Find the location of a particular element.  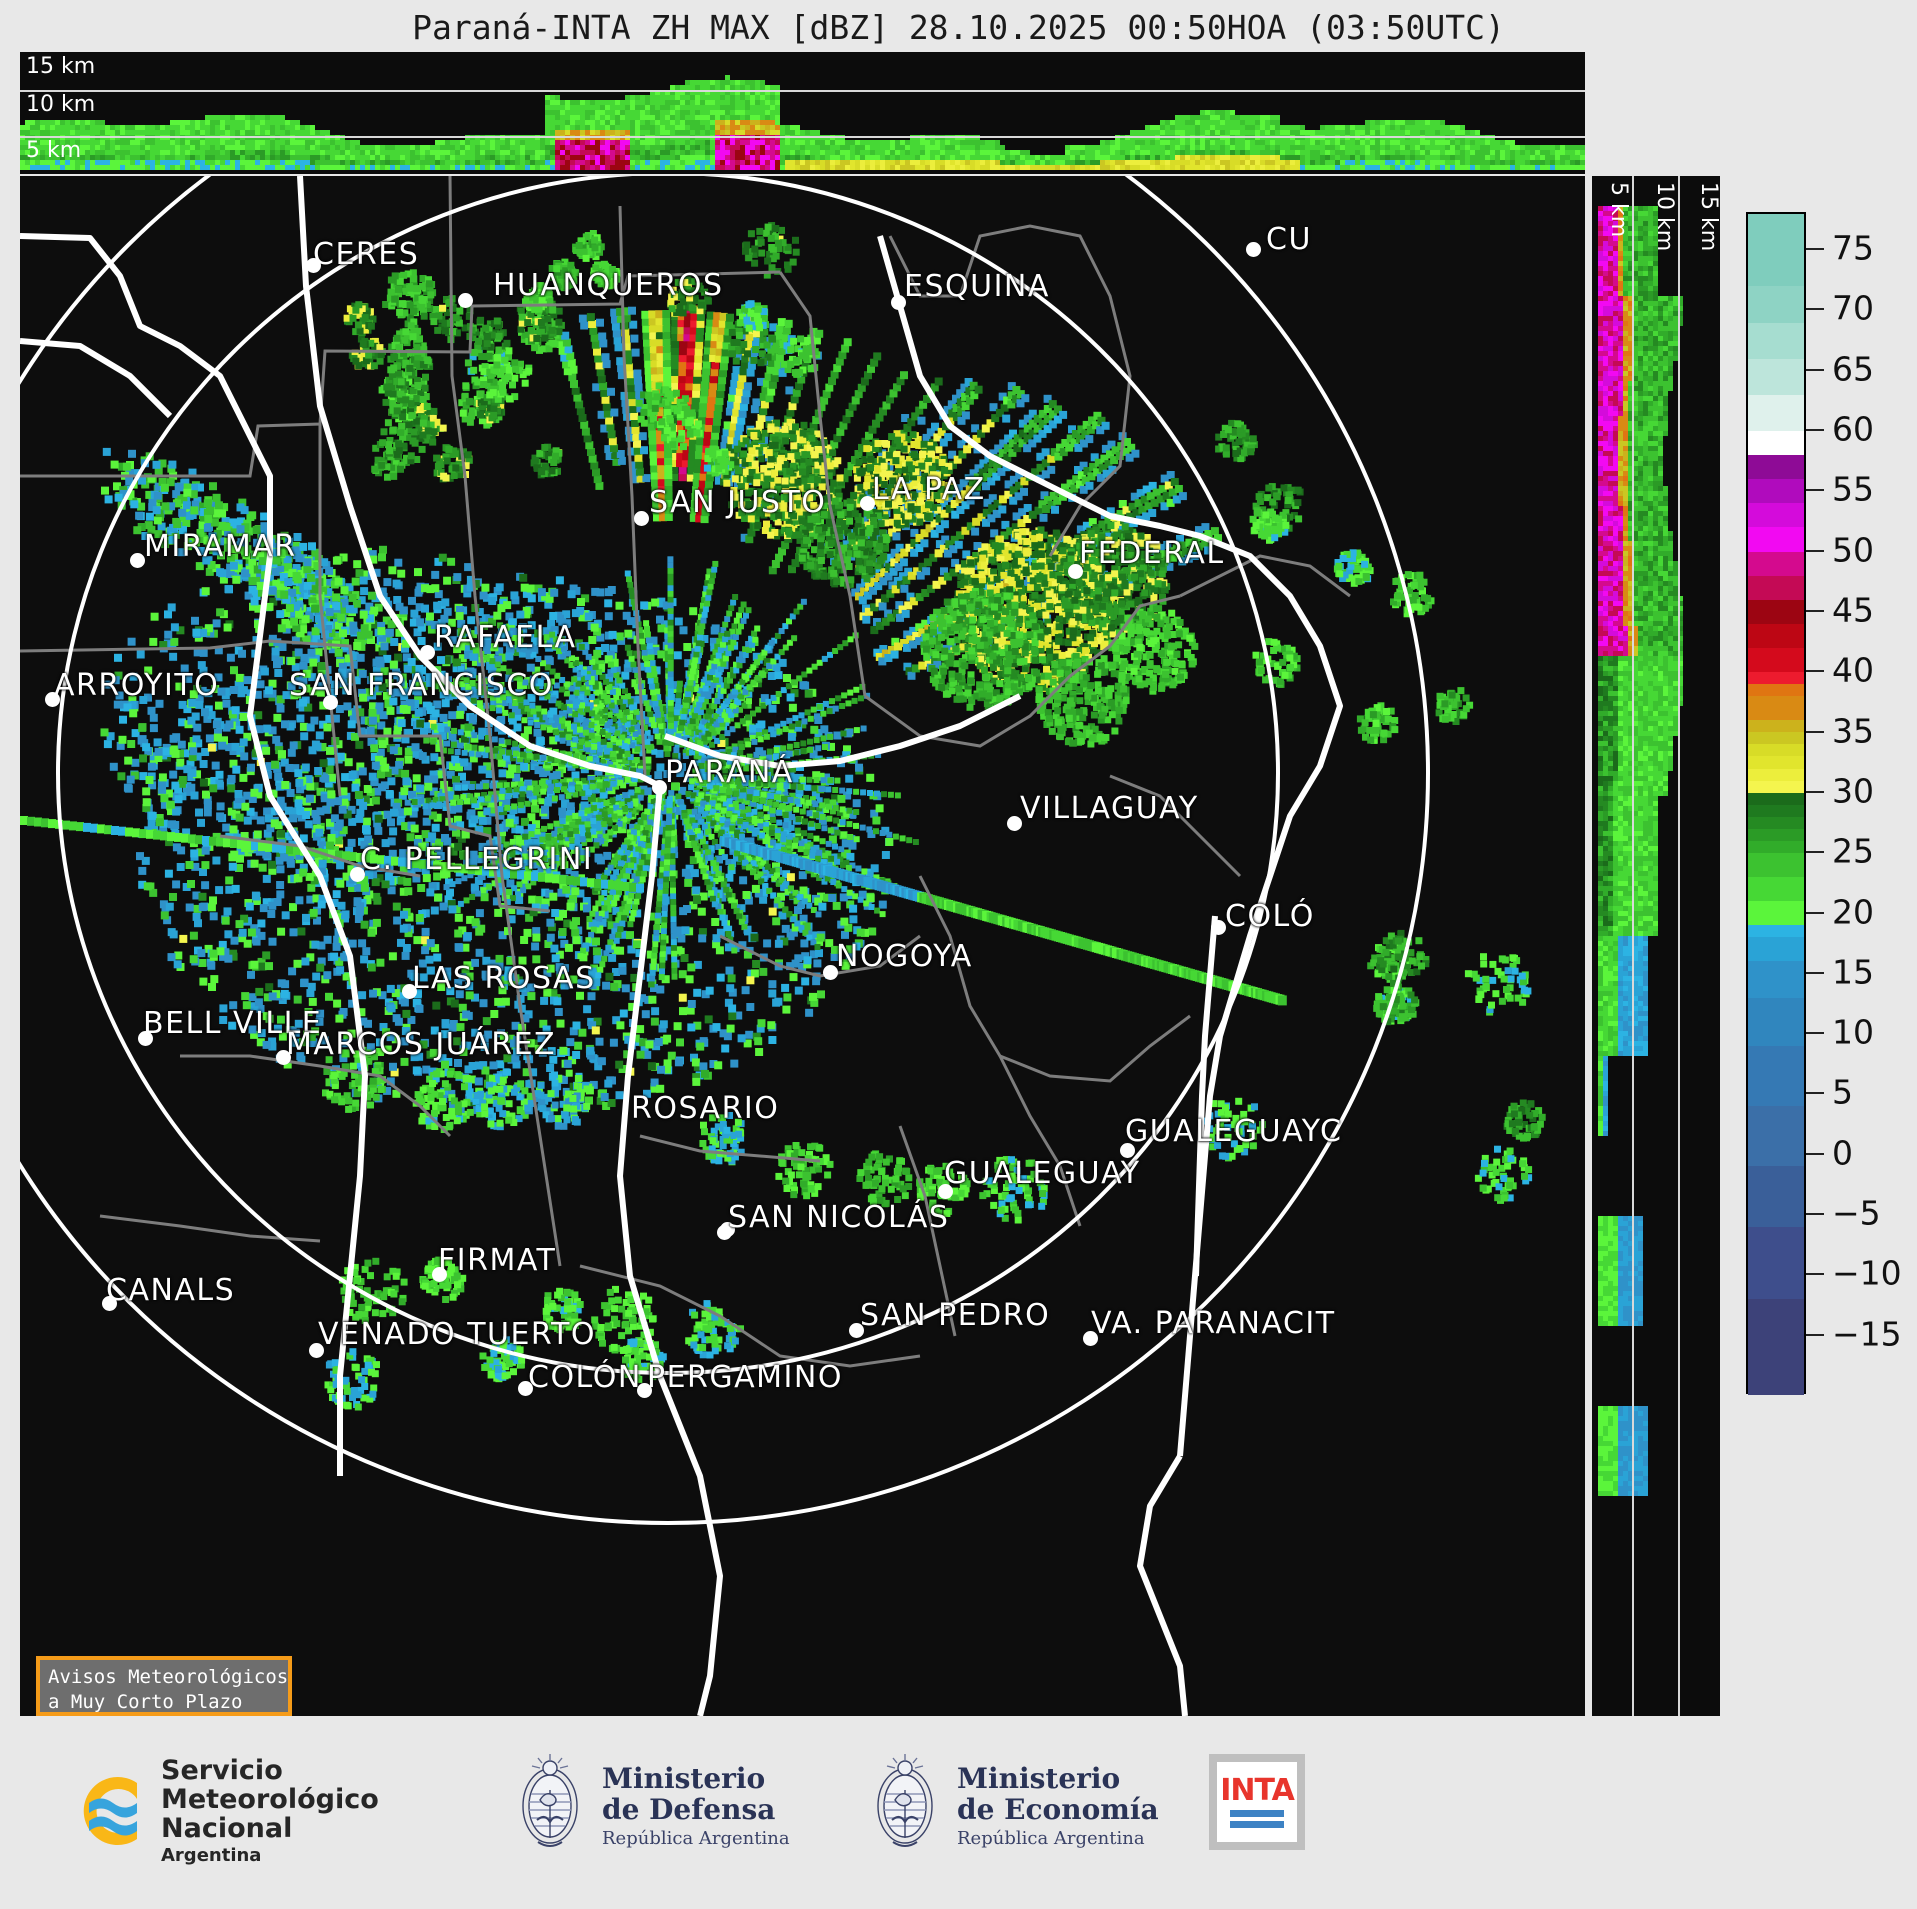

xsec-top-label-15km: 15 km is located at coordinates (60, 66).